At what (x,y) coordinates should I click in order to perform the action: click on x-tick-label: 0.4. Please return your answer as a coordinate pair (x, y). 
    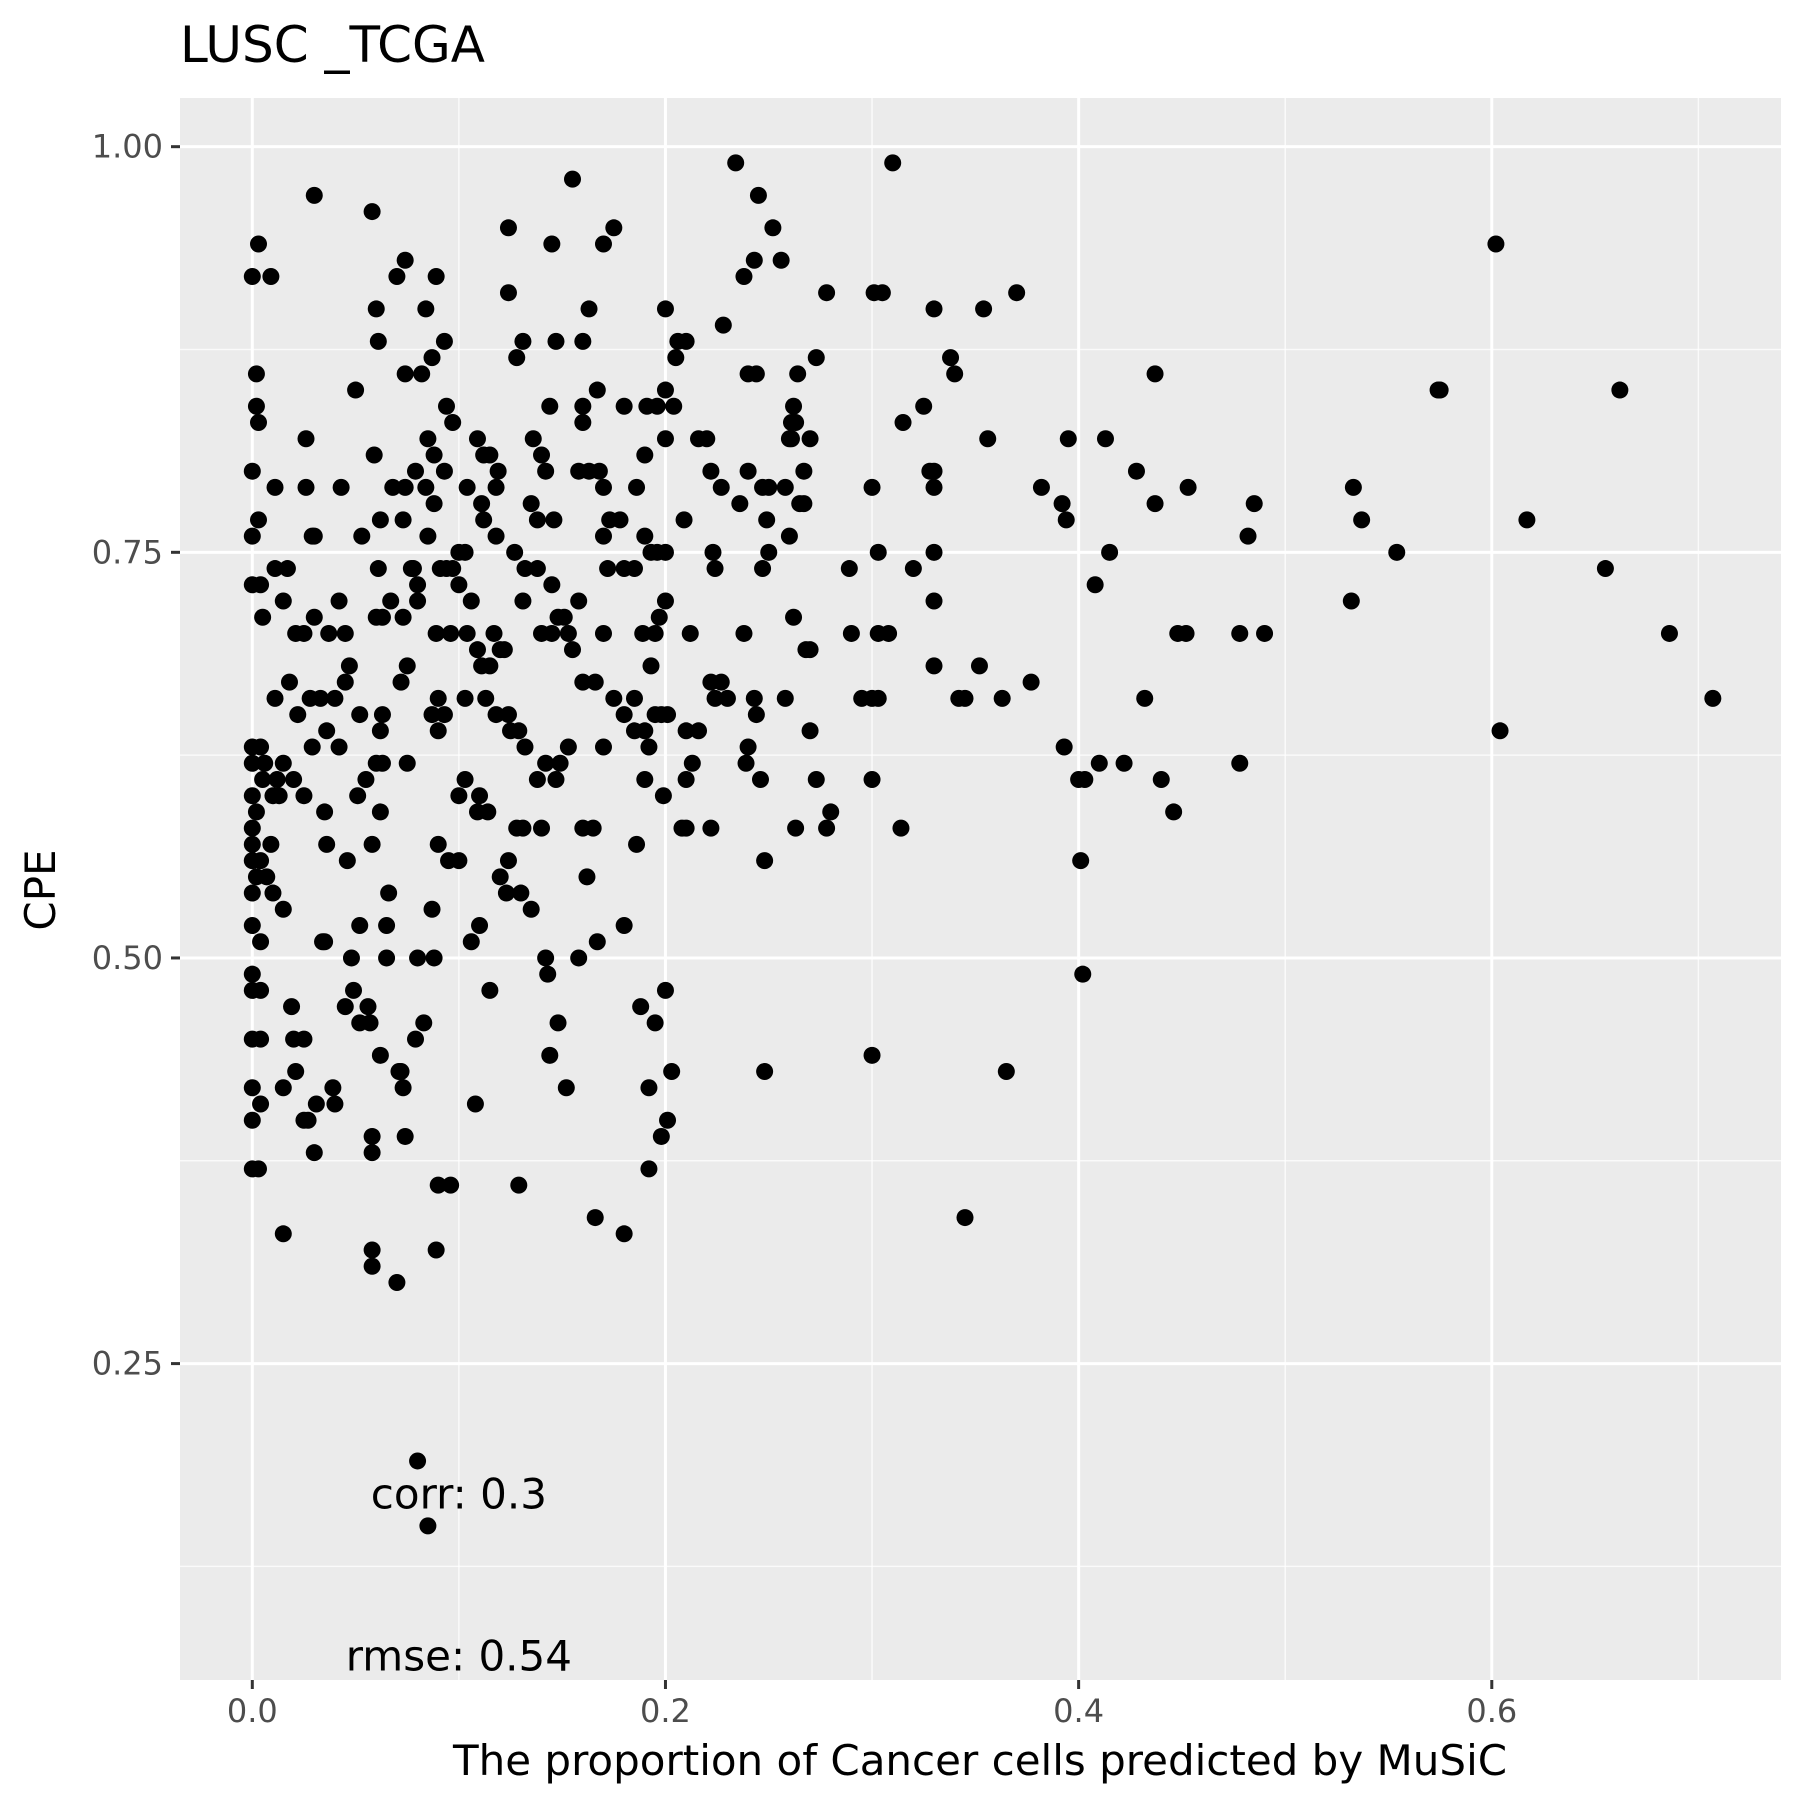
    Looking at the image, I should click on (1078, 1711).